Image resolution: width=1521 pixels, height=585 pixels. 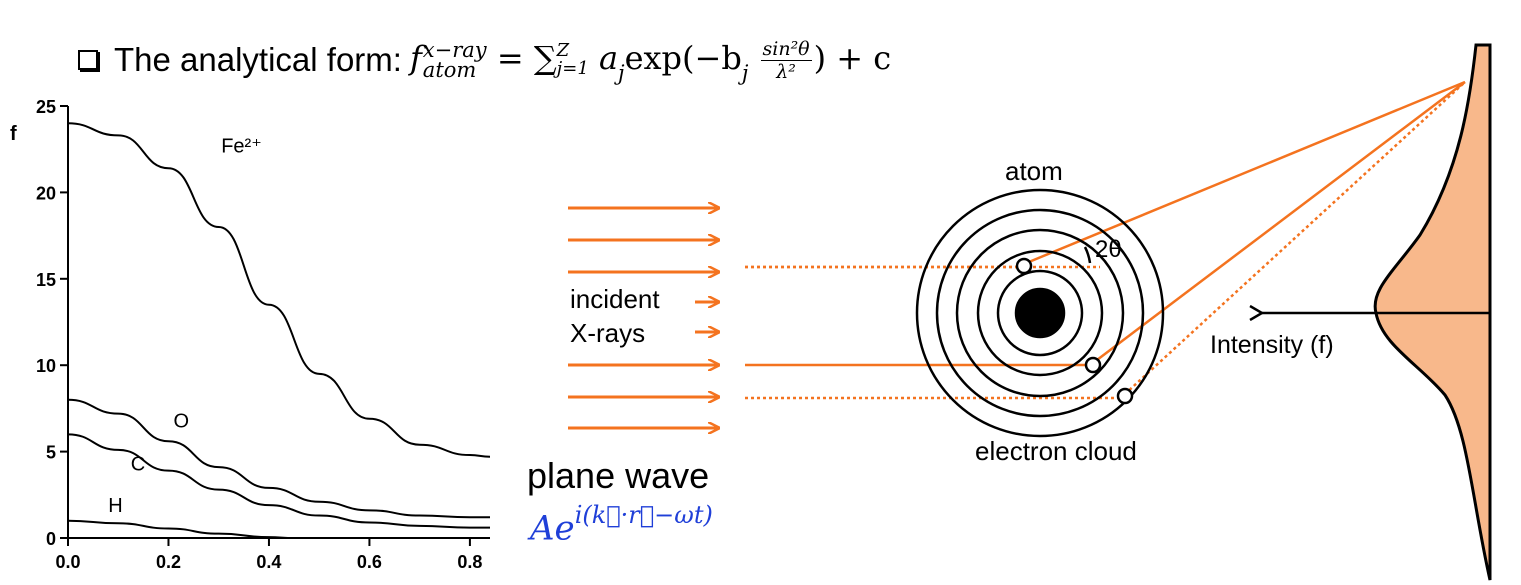 I want to click on atom, so click(x=1040, y=313).